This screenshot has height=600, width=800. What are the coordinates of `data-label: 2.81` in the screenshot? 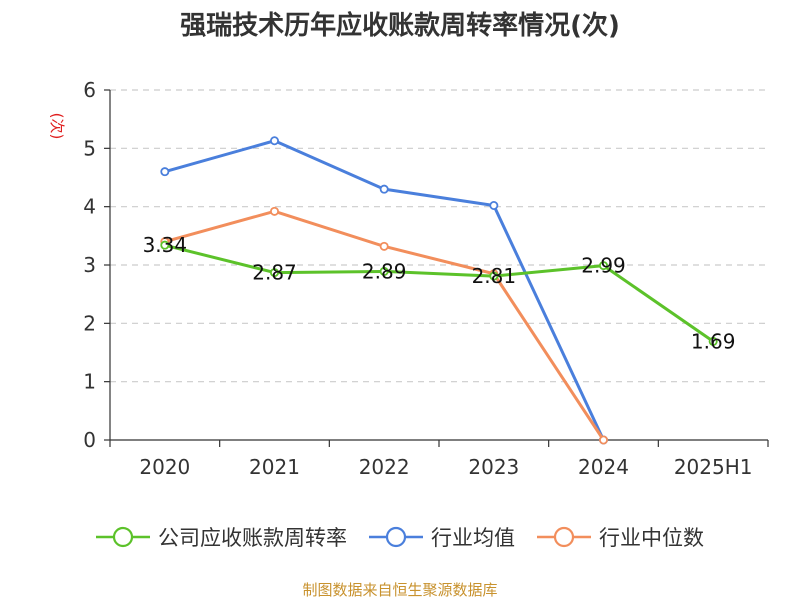 It's located at (494, 276).